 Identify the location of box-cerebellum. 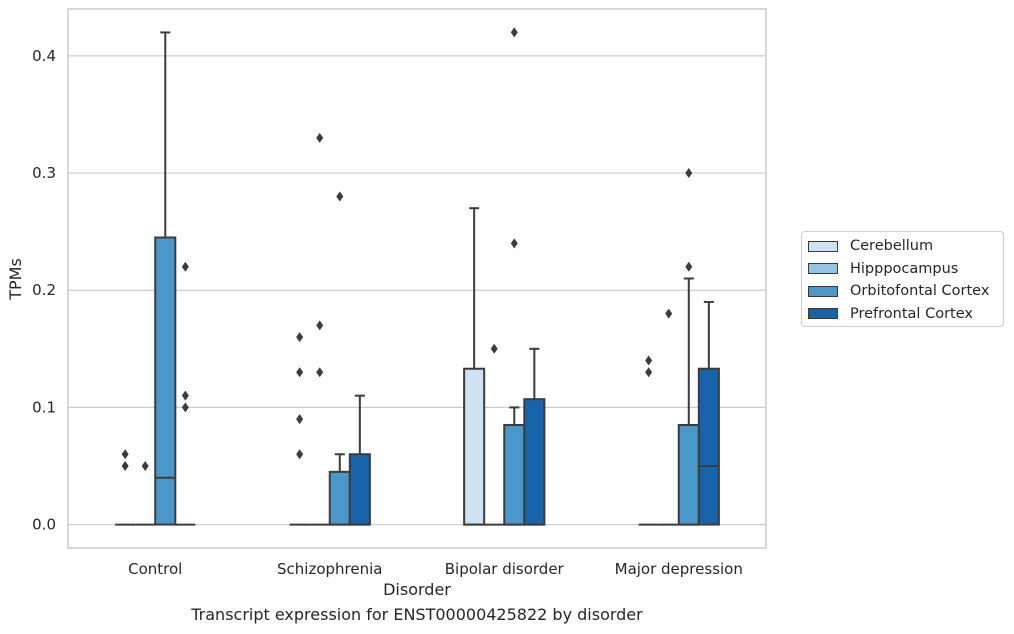
(474, 366).